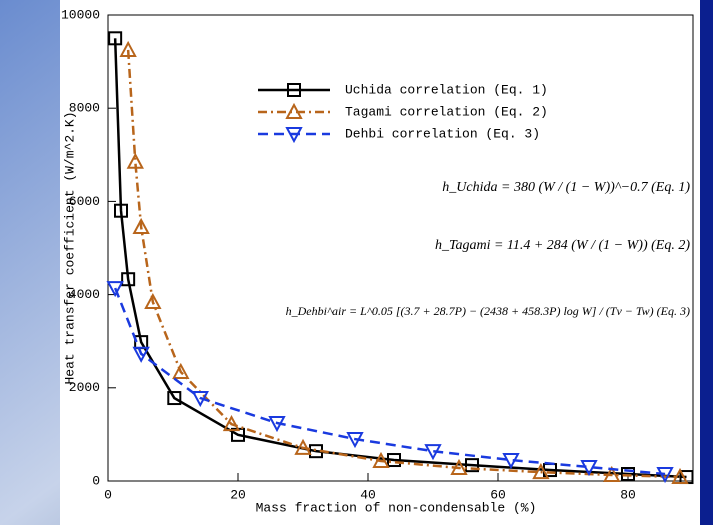 The height and width of the screenshot is (525, 713). What do you see at coordinates (84, 201) in the screenshot?
I see `y-tick-label: 6000` at bounding box center [84, 201].